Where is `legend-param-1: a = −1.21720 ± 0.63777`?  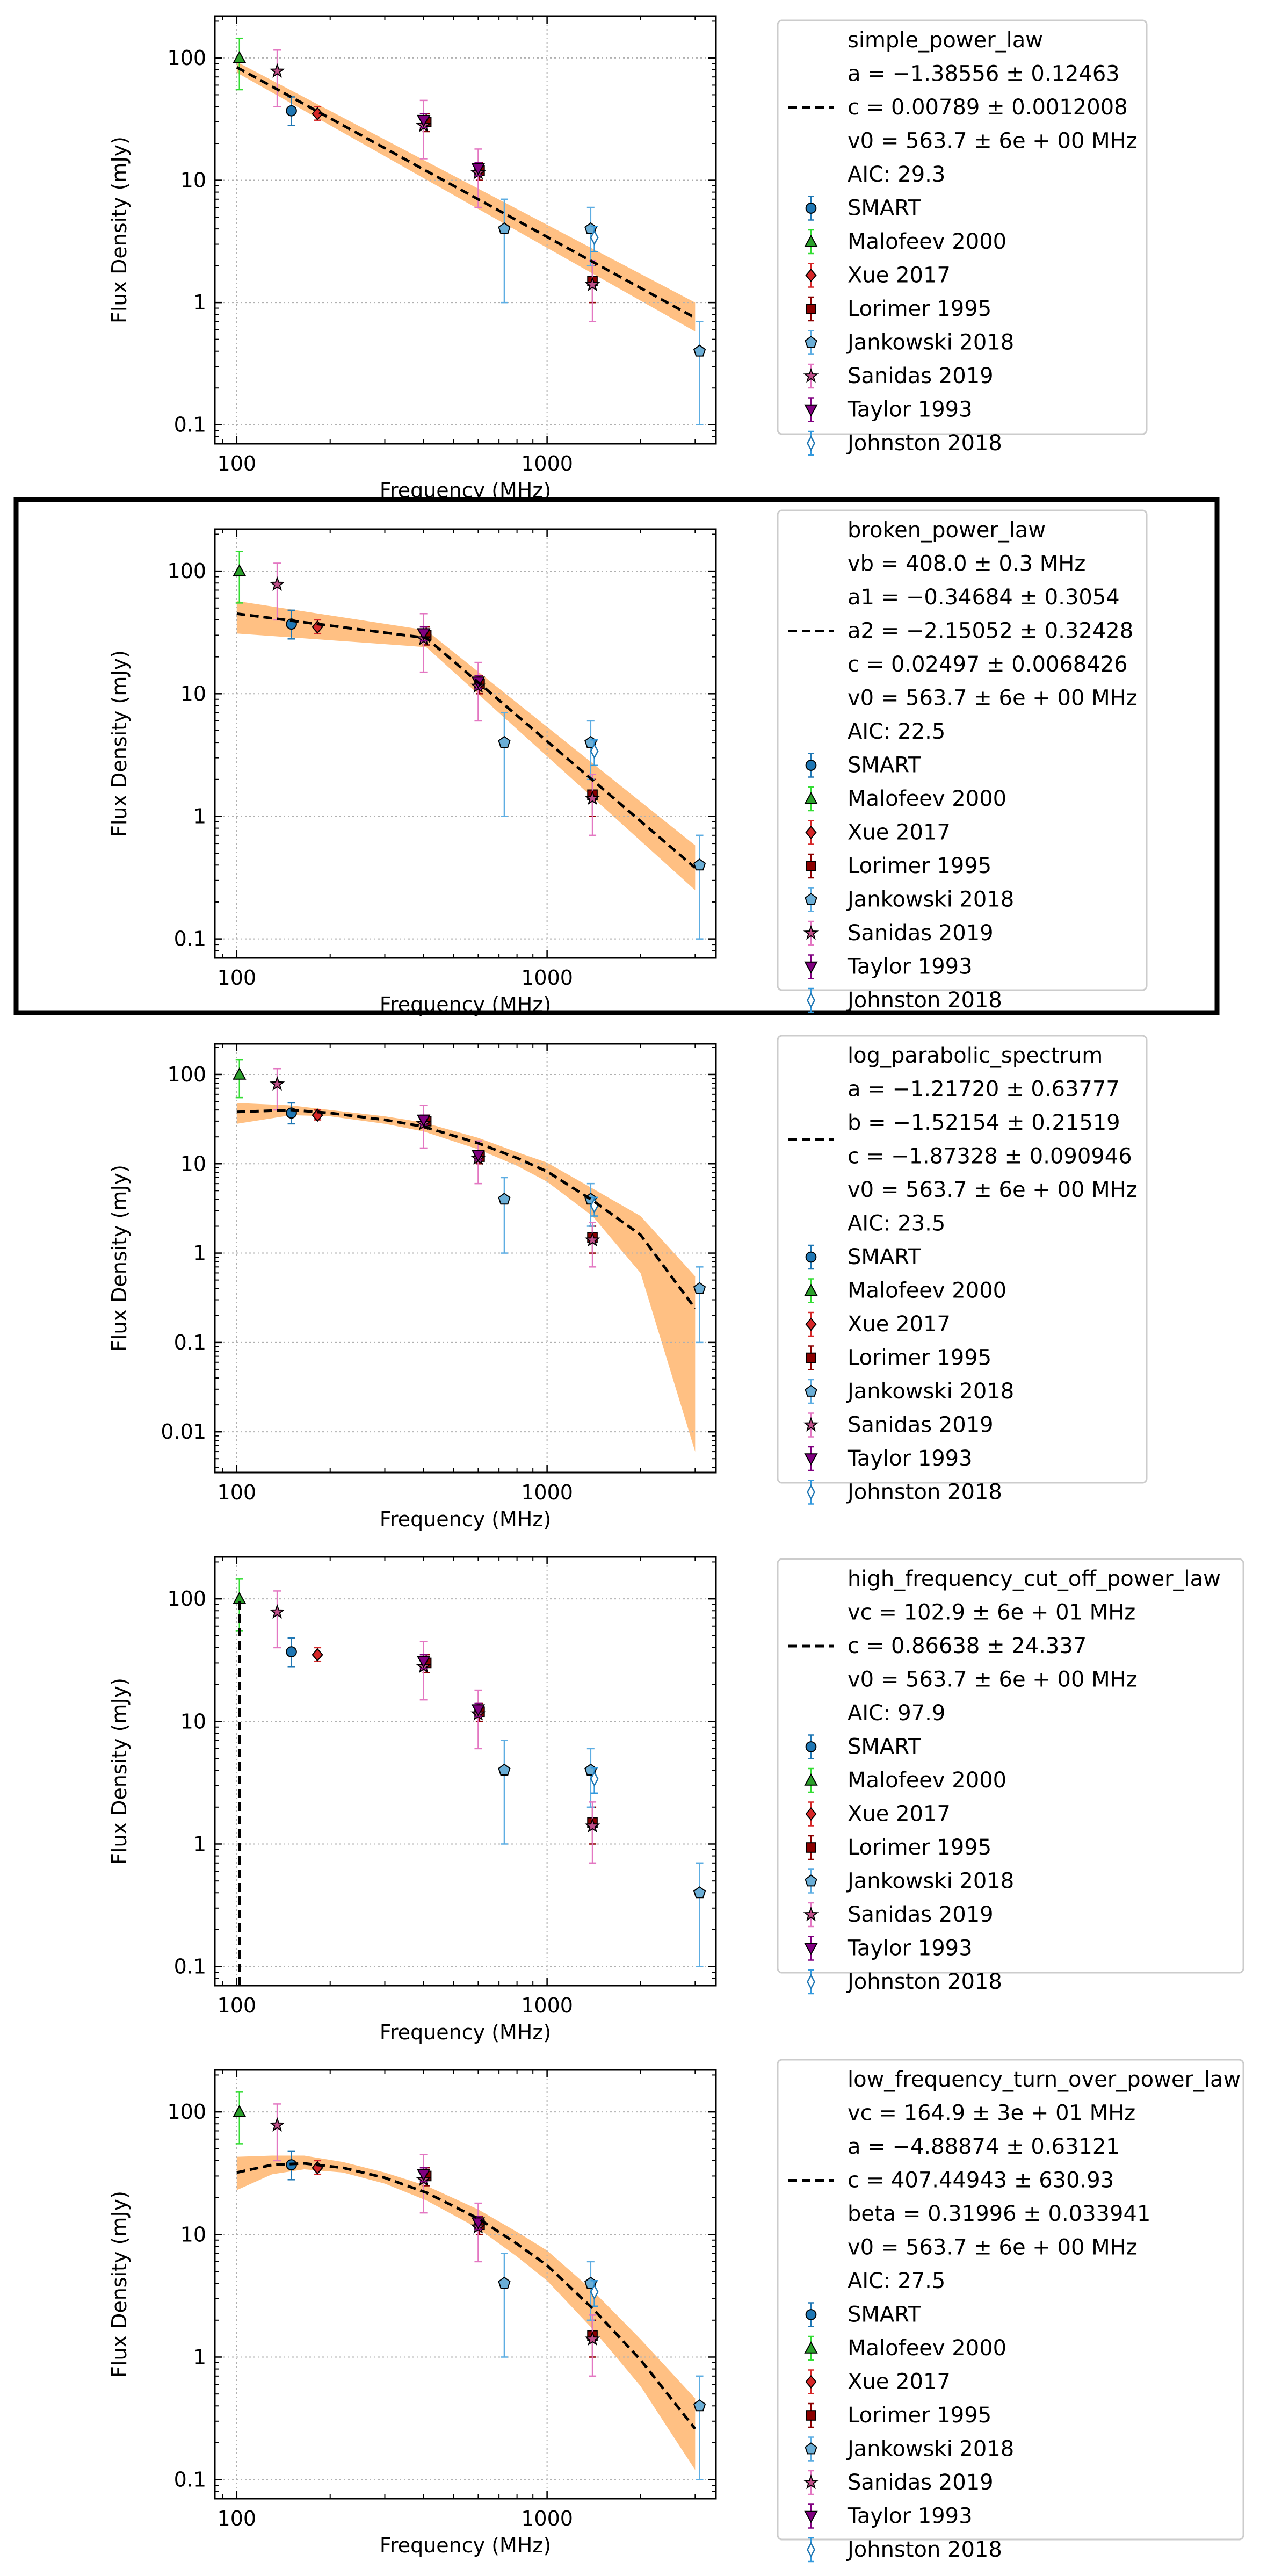 legend-param-1: a = −1.21720 ± 0.63777 is located at coordinates (984, 1089).